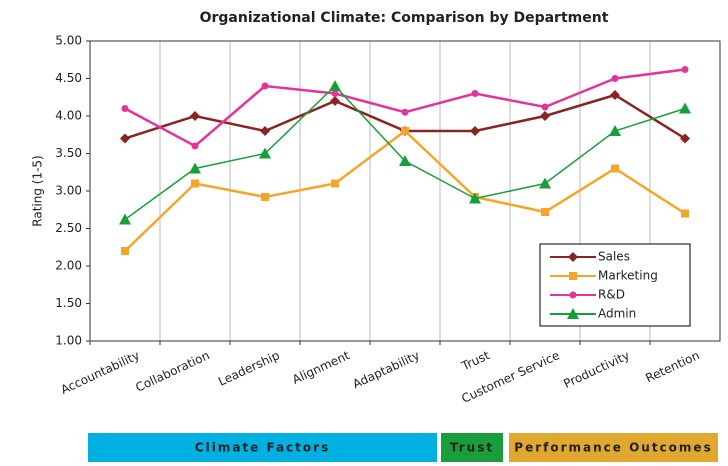  Describe the element at coordinates (628, 276) in the screenshot. I see `legend-label: Marketing` at that location.